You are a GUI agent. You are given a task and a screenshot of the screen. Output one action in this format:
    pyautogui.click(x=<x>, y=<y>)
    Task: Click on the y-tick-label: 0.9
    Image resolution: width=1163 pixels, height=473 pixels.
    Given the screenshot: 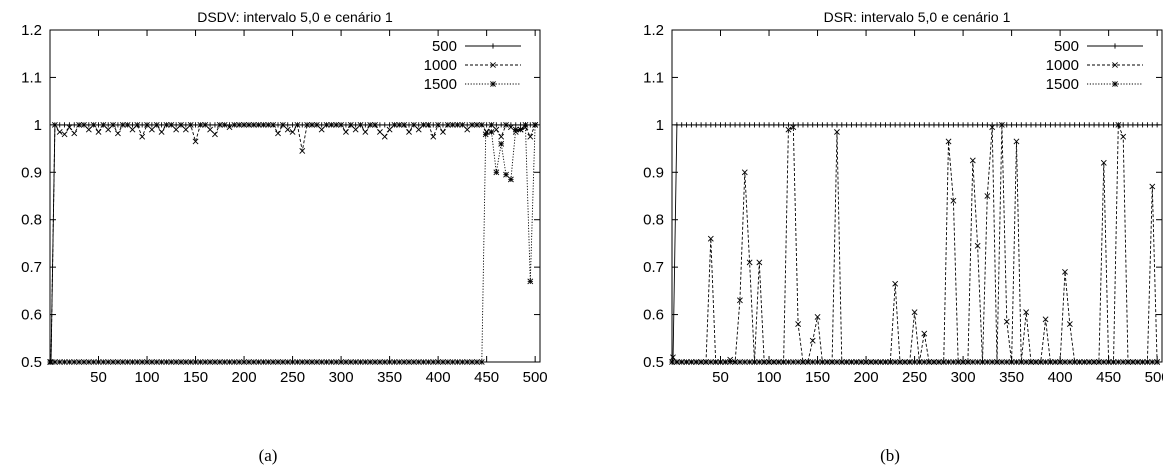 What is the action you would take?
    pyautogui.click(x=653, y=172)
    